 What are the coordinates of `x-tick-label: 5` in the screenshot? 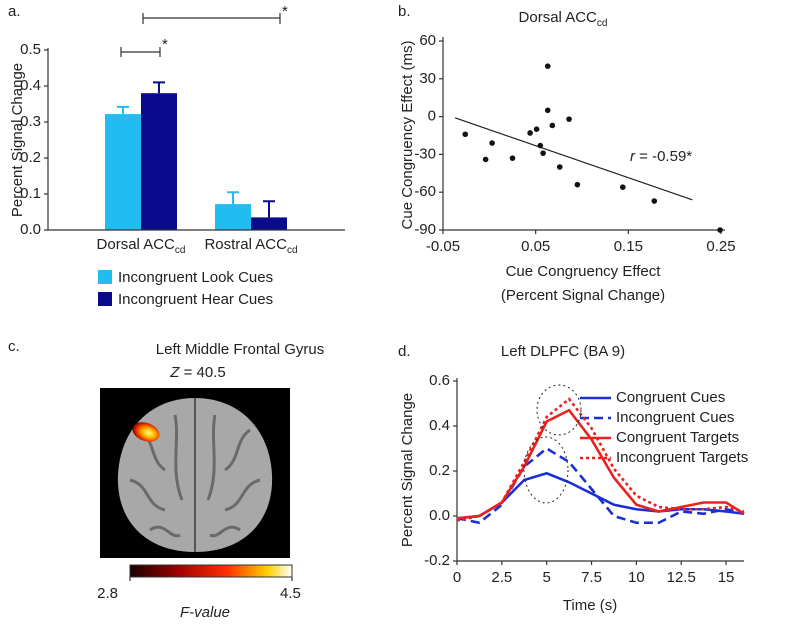 It's located at (547, 577).